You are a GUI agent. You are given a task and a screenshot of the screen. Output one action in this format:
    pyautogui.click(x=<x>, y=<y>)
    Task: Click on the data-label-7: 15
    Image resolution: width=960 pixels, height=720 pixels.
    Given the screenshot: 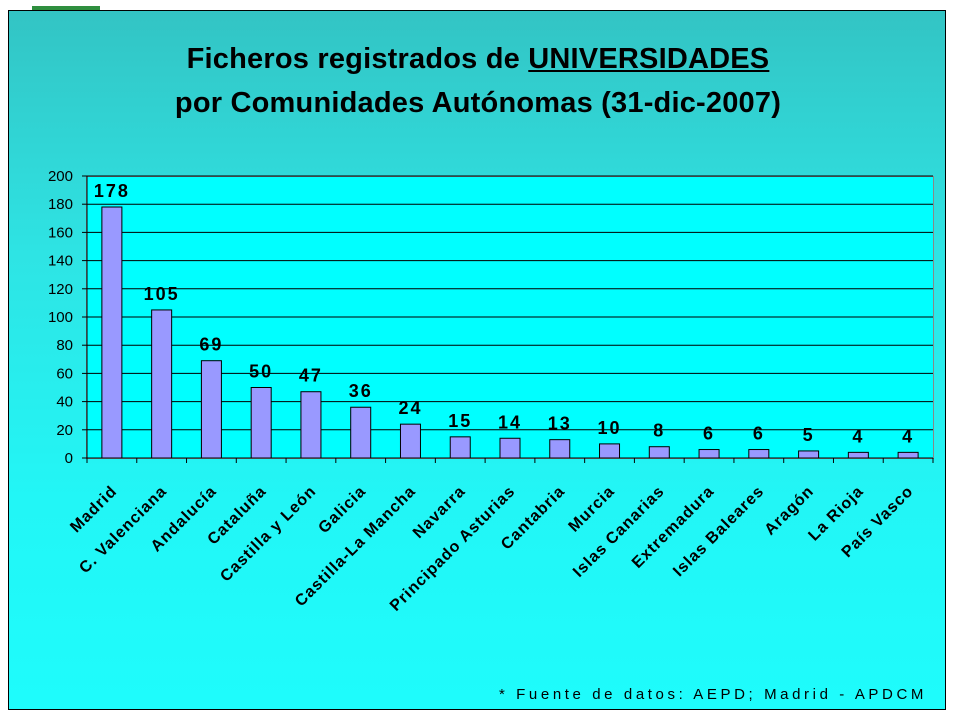 What is the action you would take?
    pyautogui.click(x=460, y=421)
    